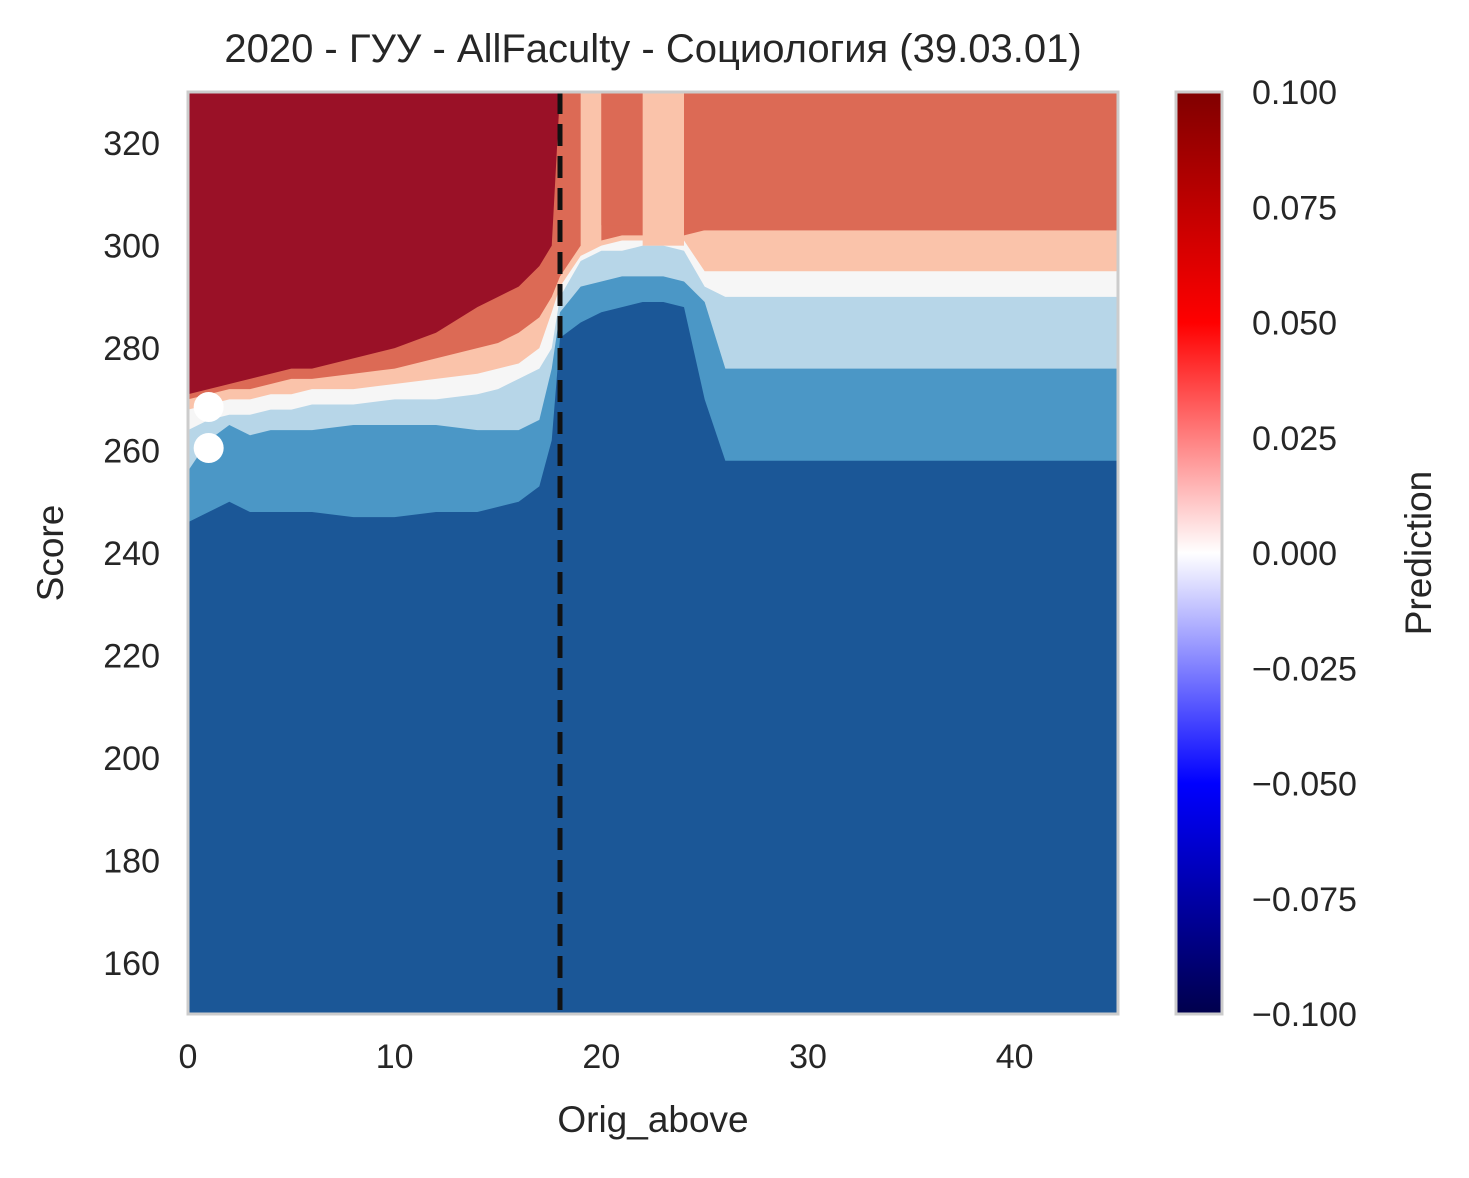 The width and height of the screenshot is (1469, 1178). What do you see at coordinates (1304, 1015) in the screenshot?
I see `colorbar-tick-label: −0.100` at bounding box center [1304, 1015].